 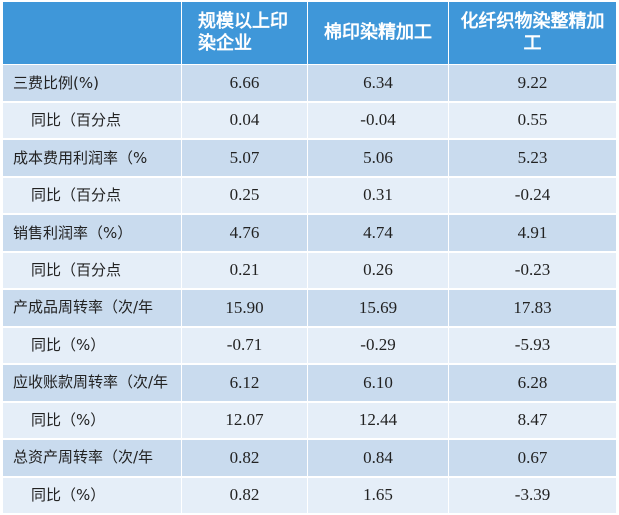 What do you see at coordinates (244, 33) in the screenshot?
I see `header-cell-all-enterprises: 规模以上印染企业` at bounding box center [244, 33].